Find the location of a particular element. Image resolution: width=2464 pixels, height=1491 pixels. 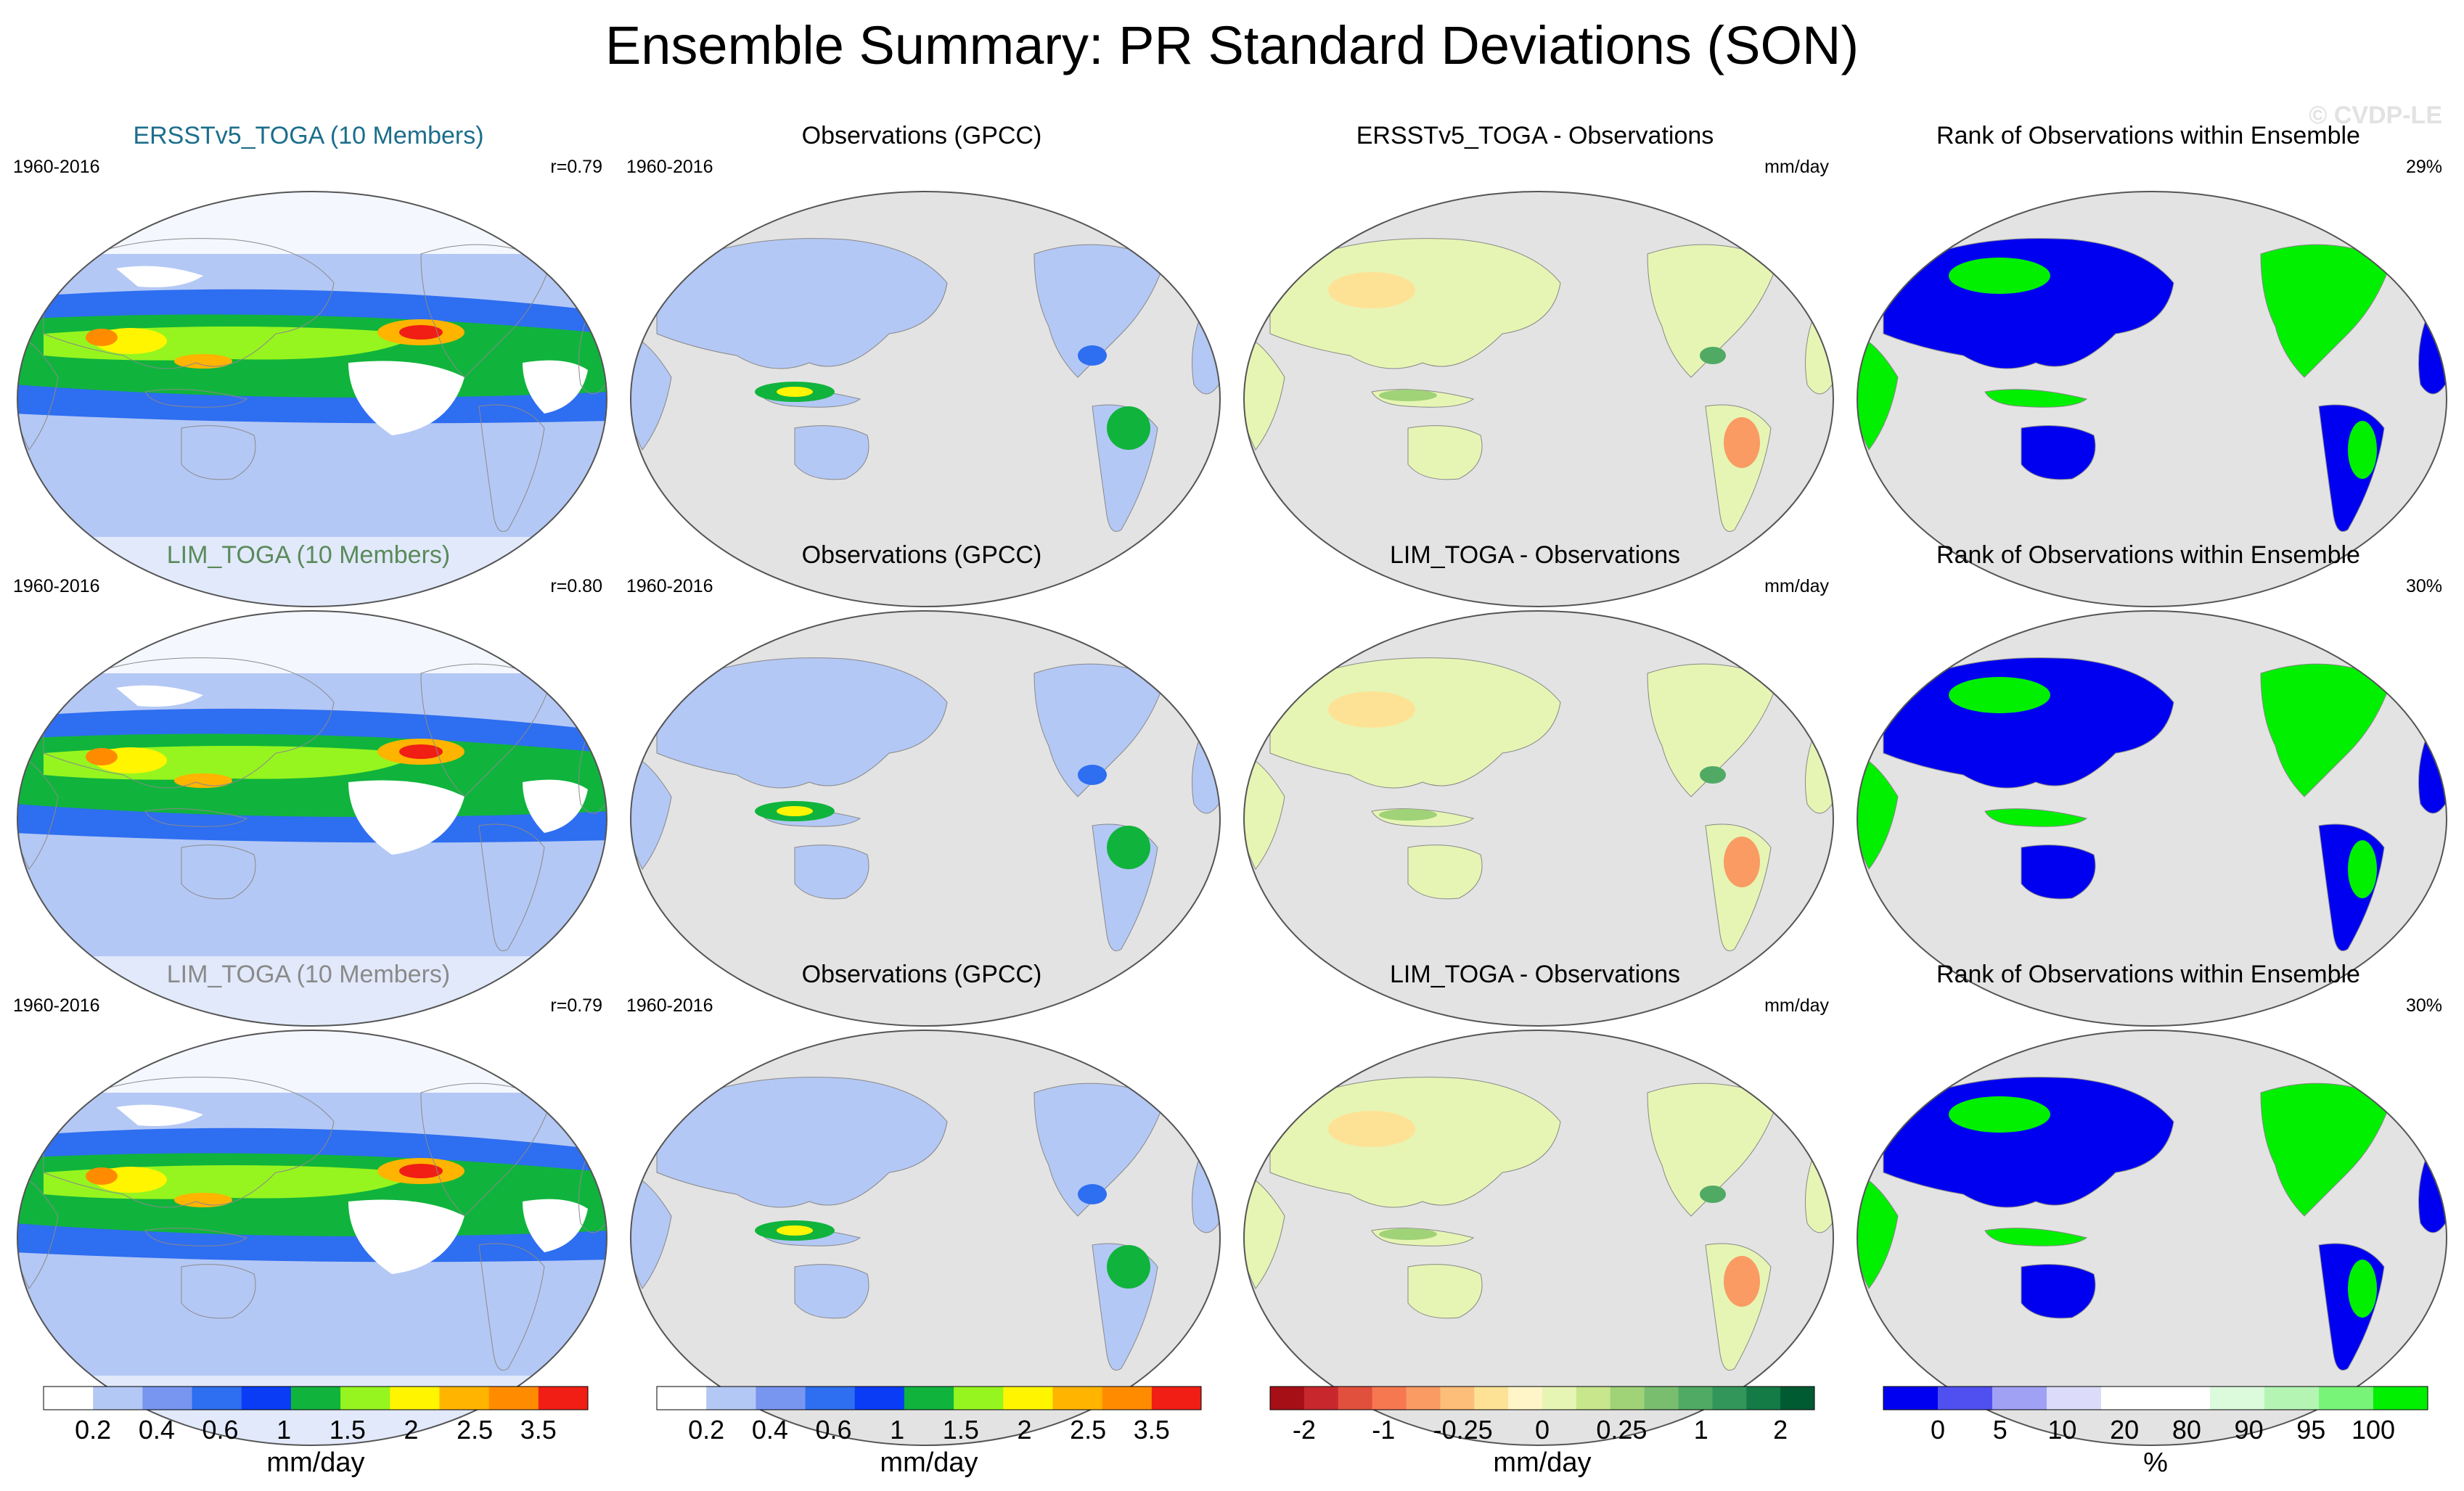

panel-units: mm/day is located at coordinates (1797, 586).